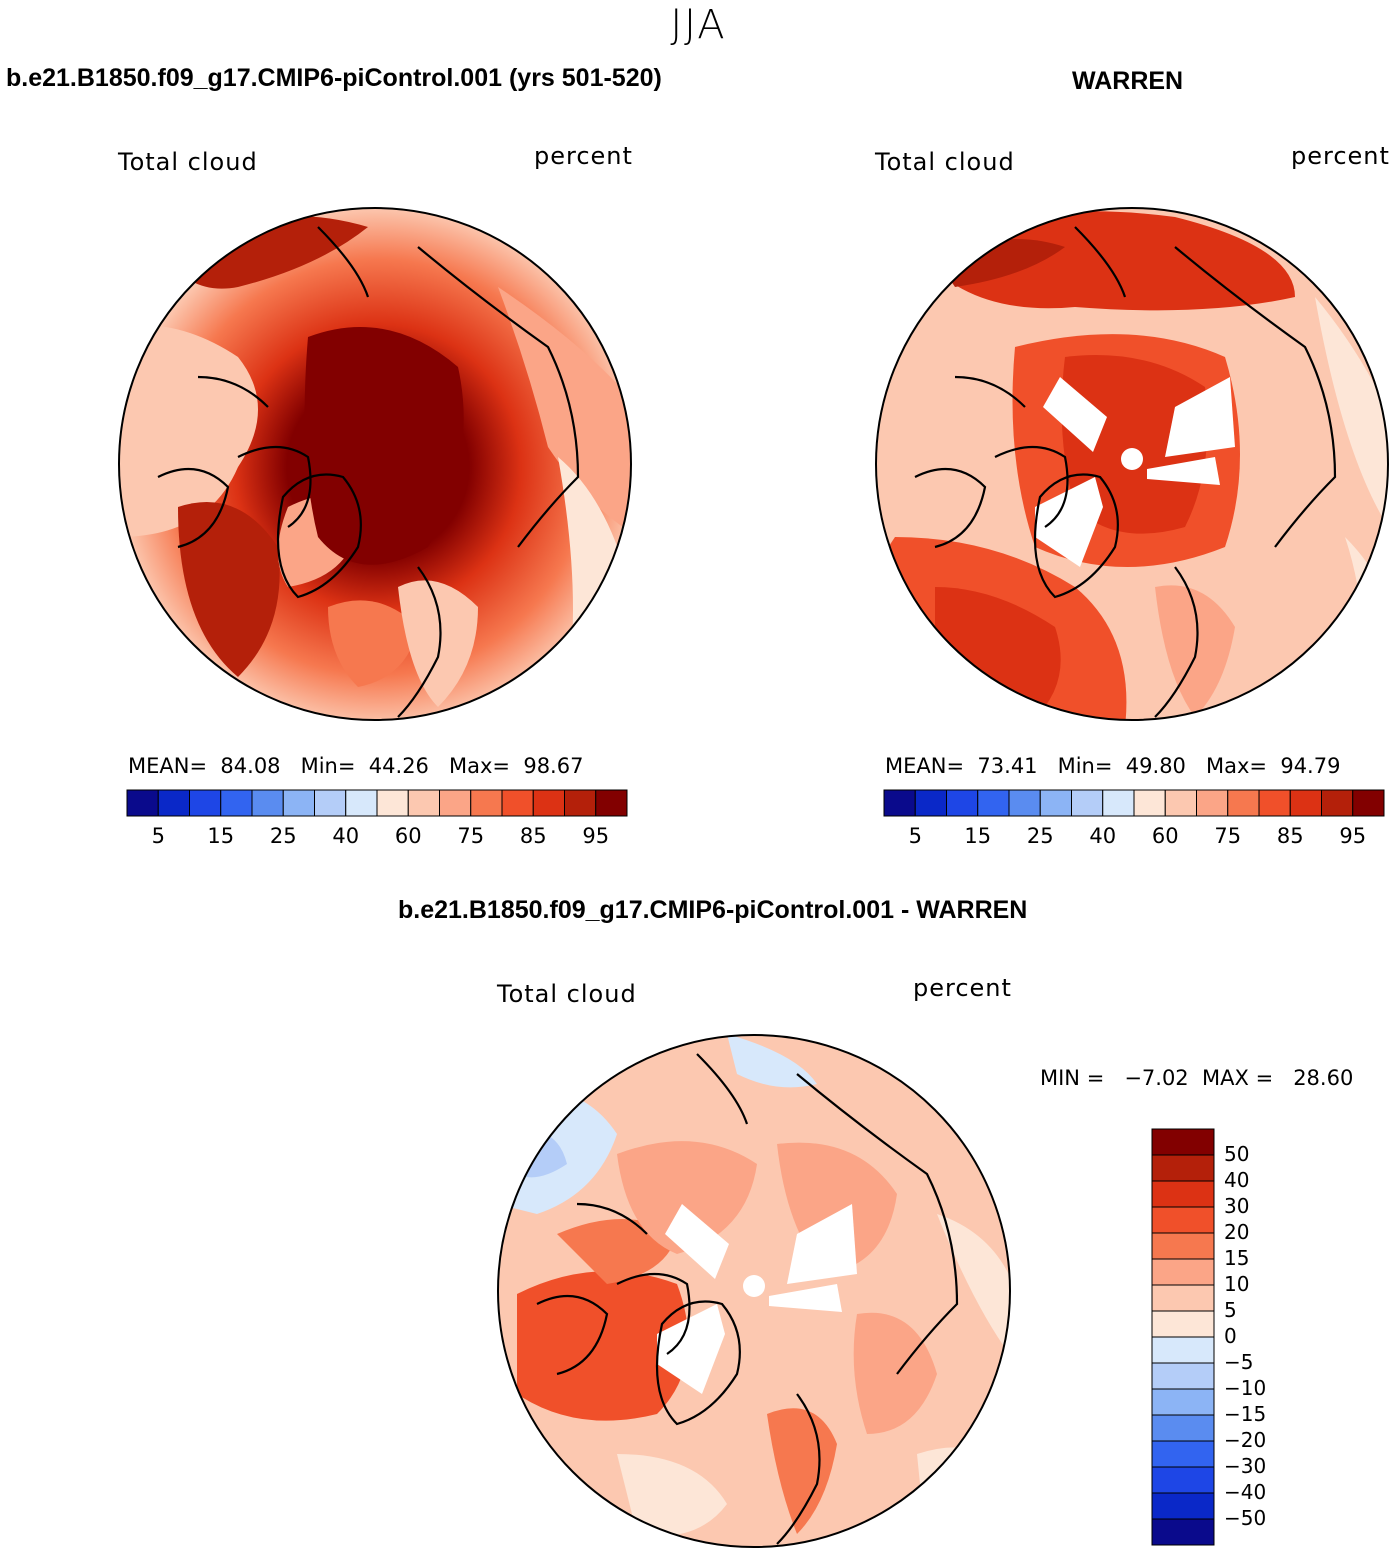 The image size is (1397, 1555). I want to click on diff-colorbar-tick-label: 10, so click(1237, 1284).